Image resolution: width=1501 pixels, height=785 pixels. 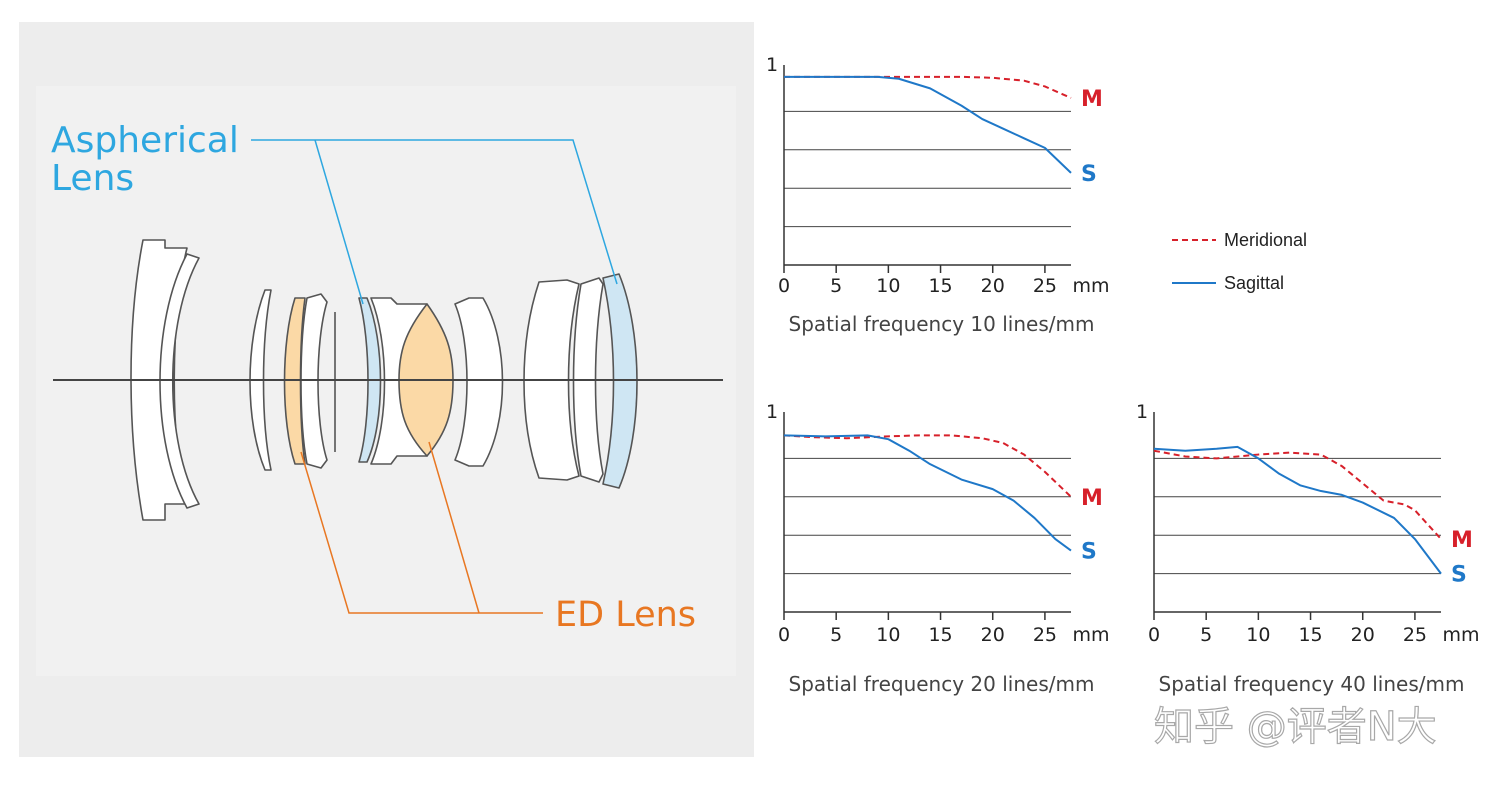 What do you see at coordinates (942, 684) in the screenshot?
I see `chart-caption: Spatial frequency 20 lines/mm` at bounding box center [942, 684].